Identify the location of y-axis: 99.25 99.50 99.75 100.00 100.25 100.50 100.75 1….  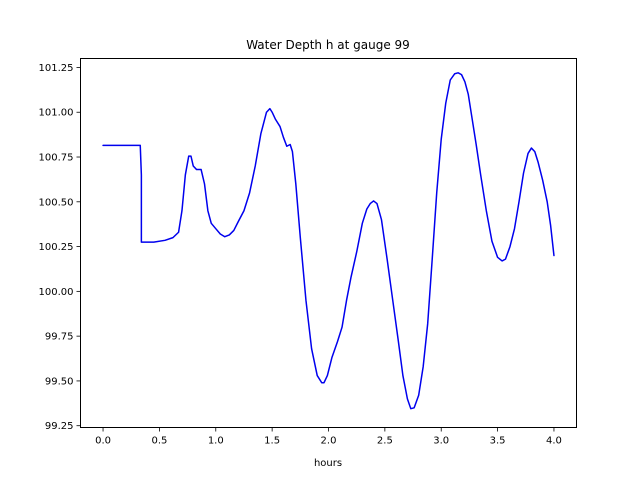
(60, 247).